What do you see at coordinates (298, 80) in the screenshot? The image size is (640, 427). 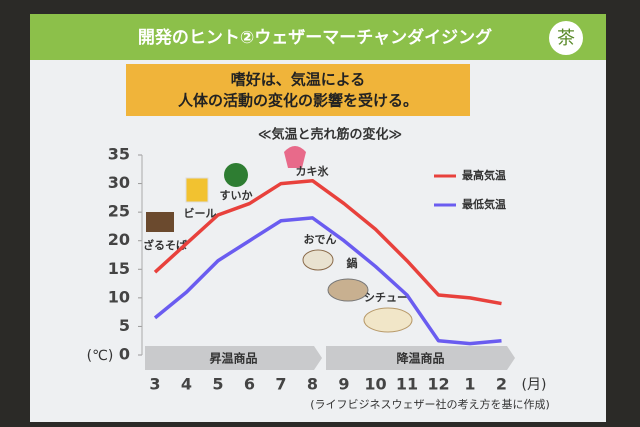 I see `message-line: 嗜好は、気温による` at bounding box center [298, 80].